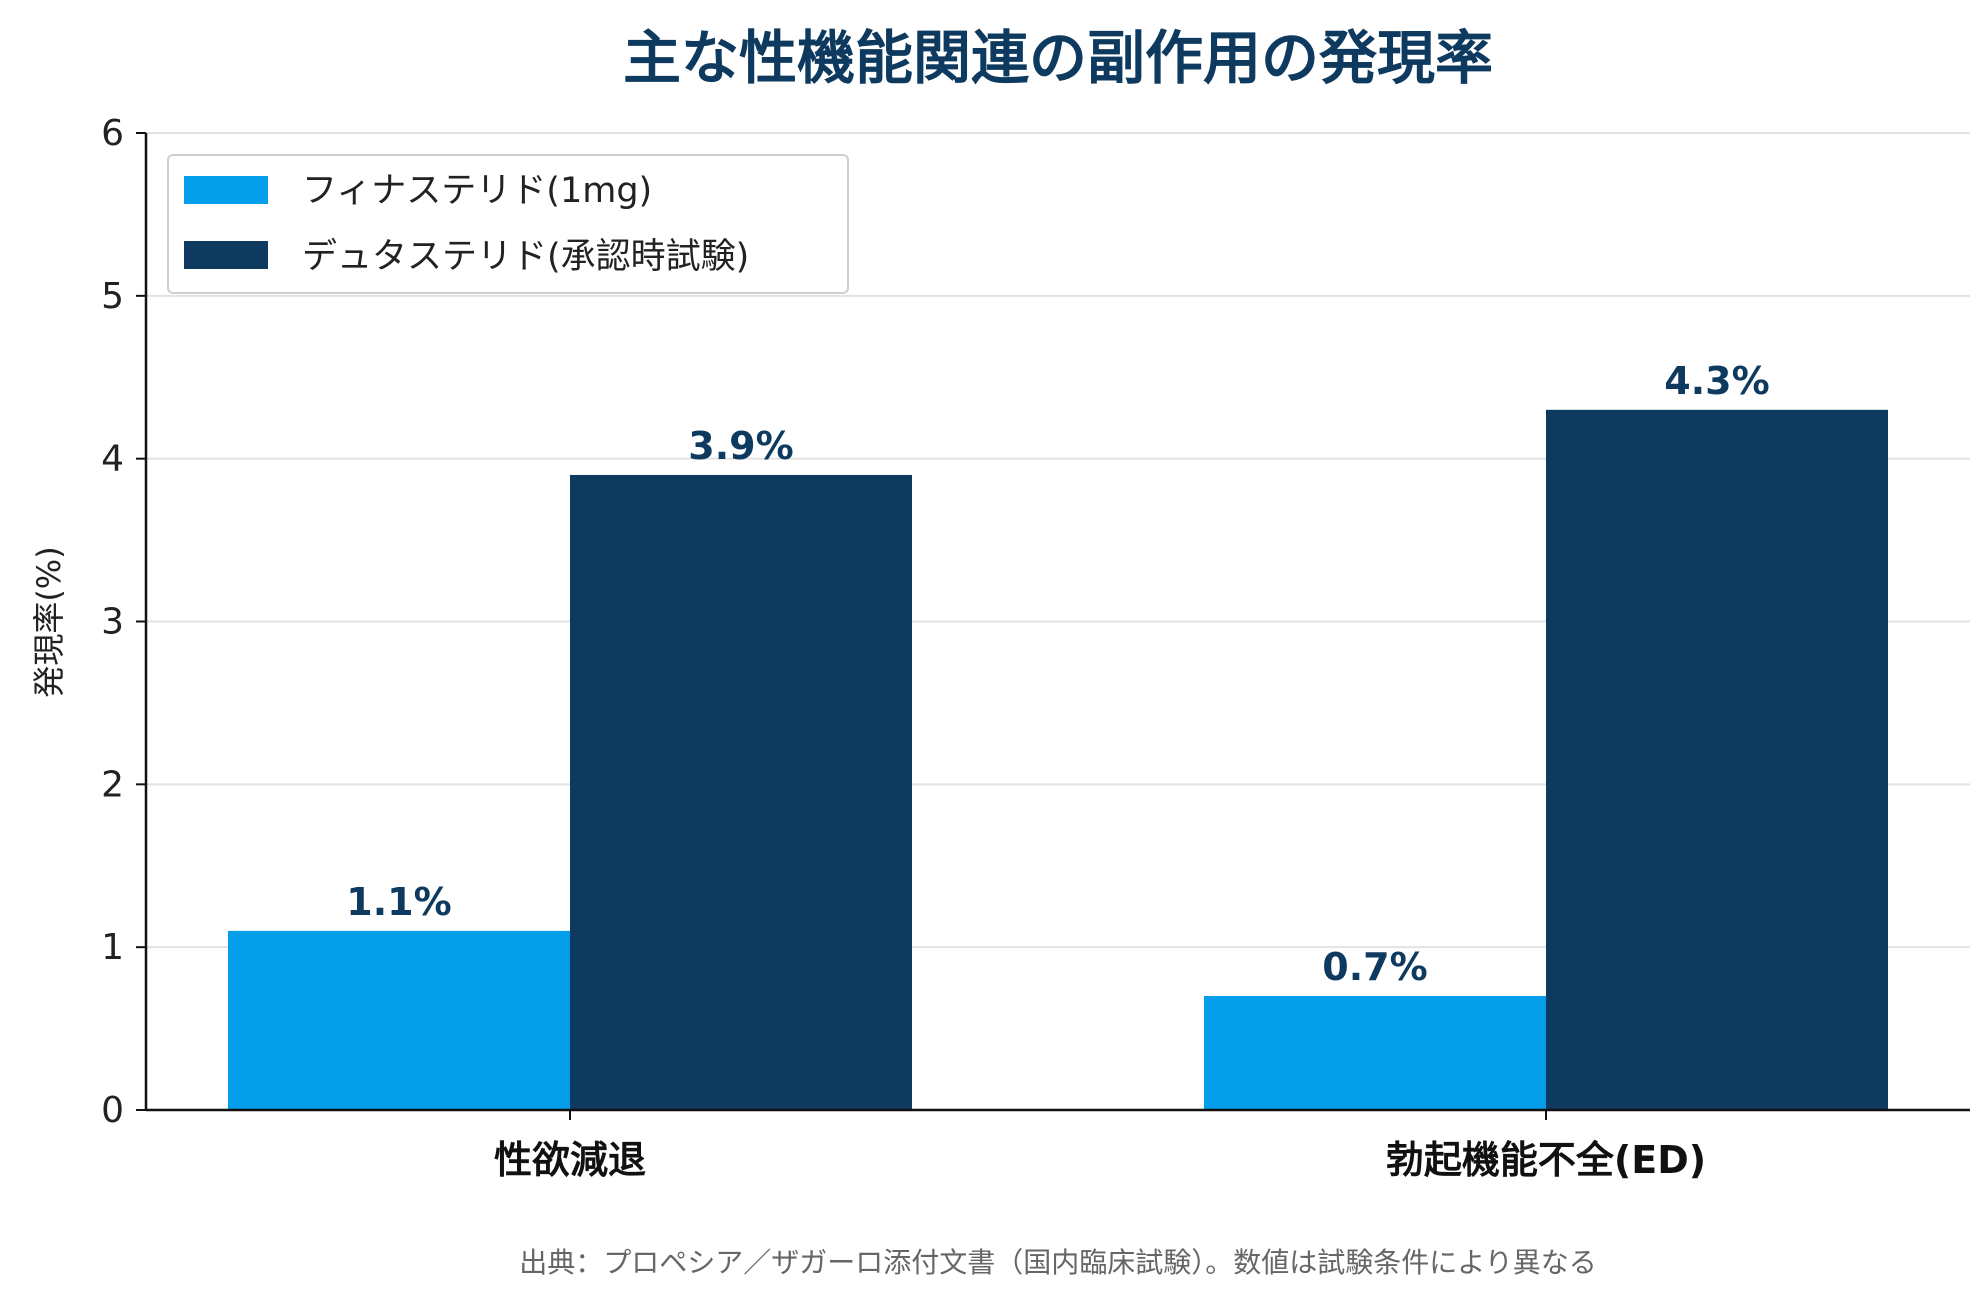  Describe the element at coordinates (1374, 967) in the screenshot. I see `data-label: 0.7%` at that location.